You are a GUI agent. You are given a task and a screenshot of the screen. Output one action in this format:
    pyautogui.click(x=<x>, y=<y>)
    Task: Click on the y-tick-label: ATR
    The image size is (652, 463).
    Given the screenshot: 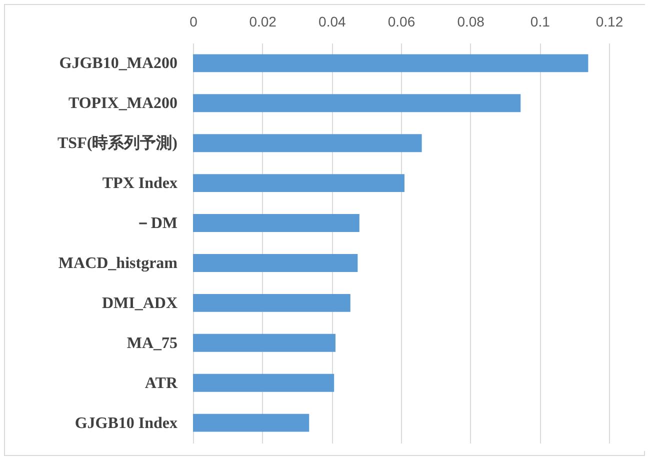 What is the action you would take?
    pyautogui.click(x=161, y=383)
    